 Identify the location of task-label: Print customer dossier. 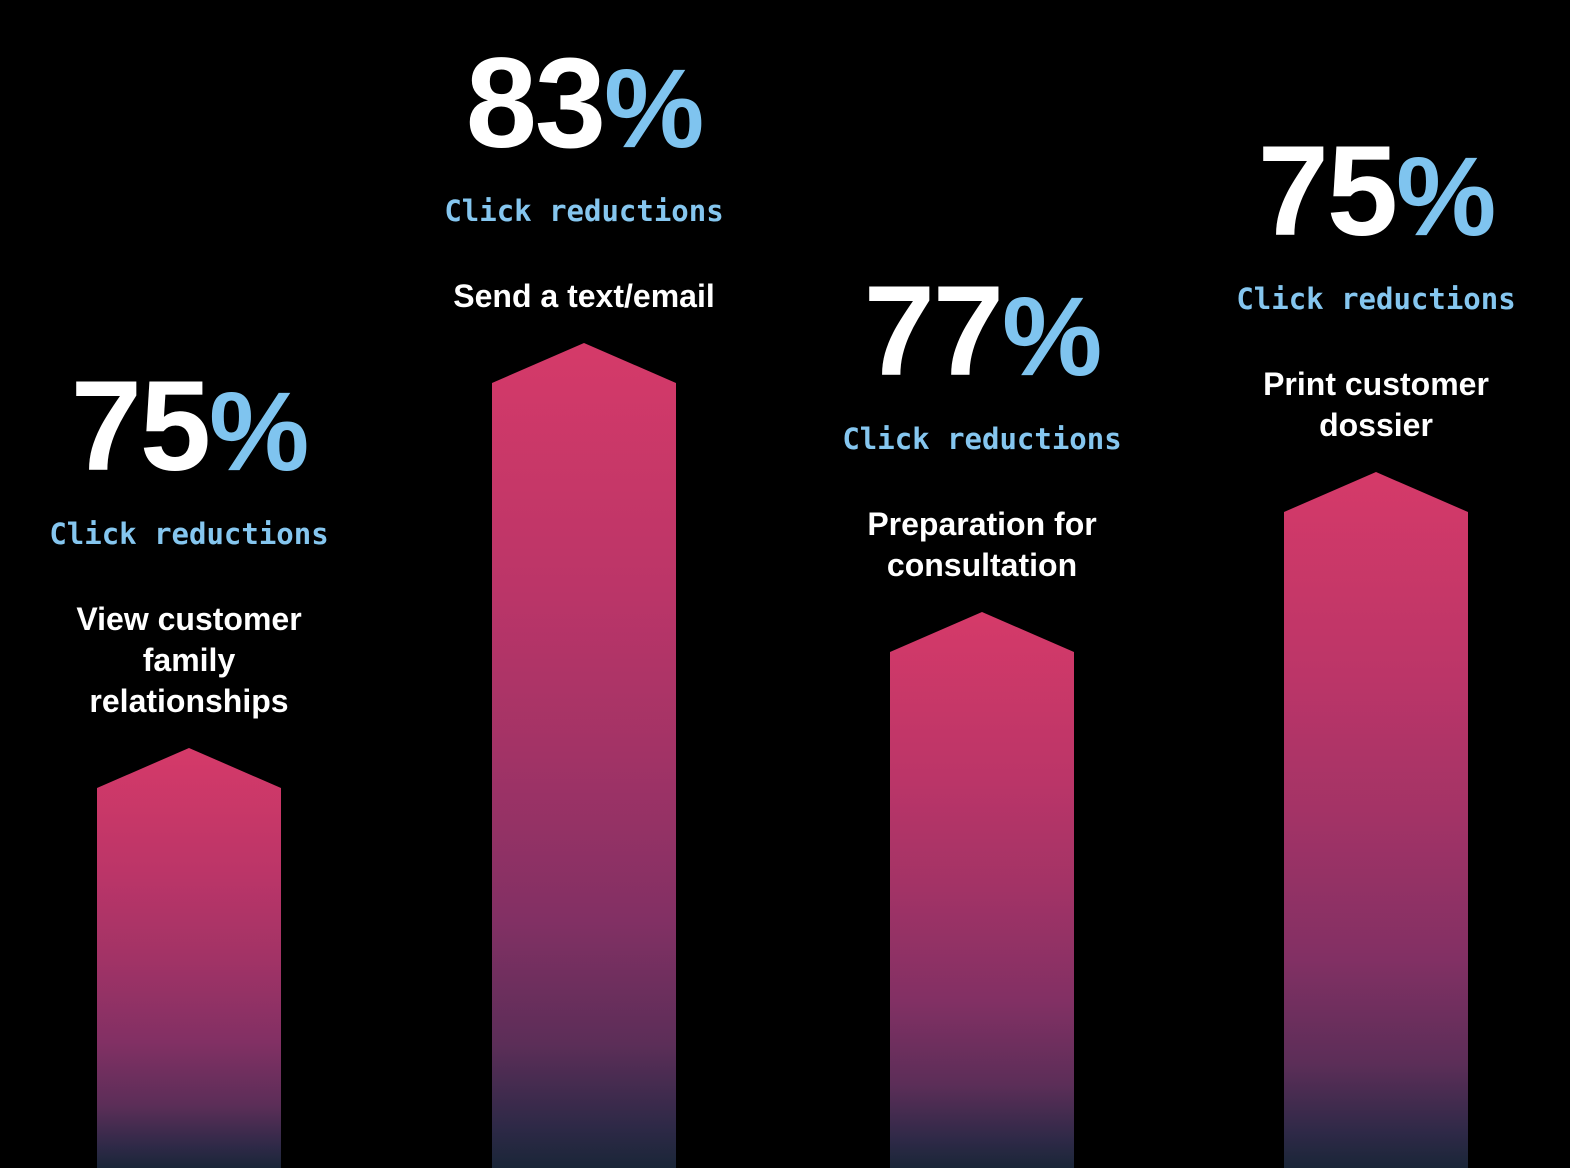
(1376, 405).